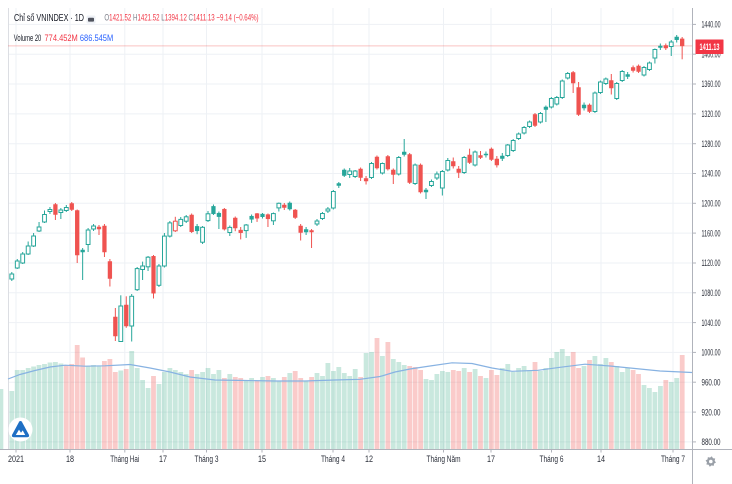  Describe the element at coordinates (711, 263) in the screenshot. I see `svg-text: 1120.00` at that location.